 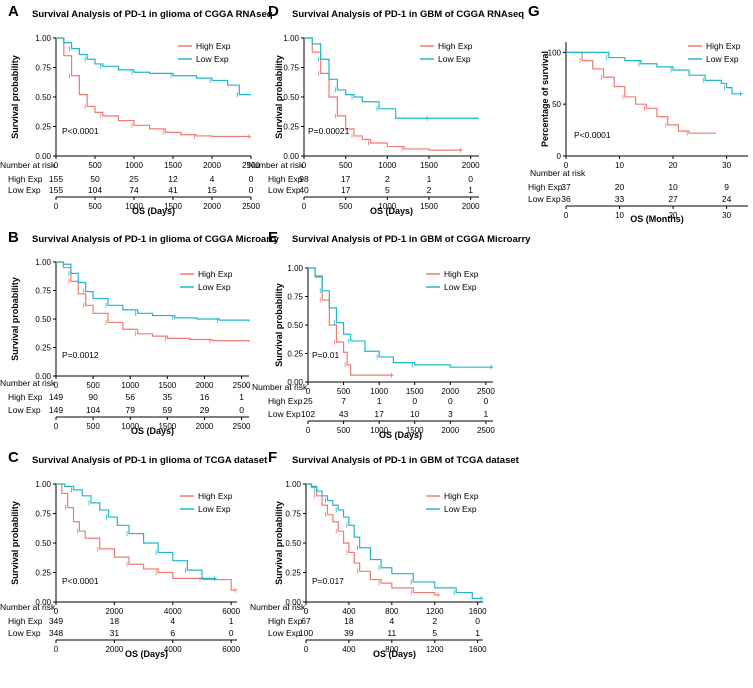 I want to click on risk-value: 4, so click(x=212, y=179).